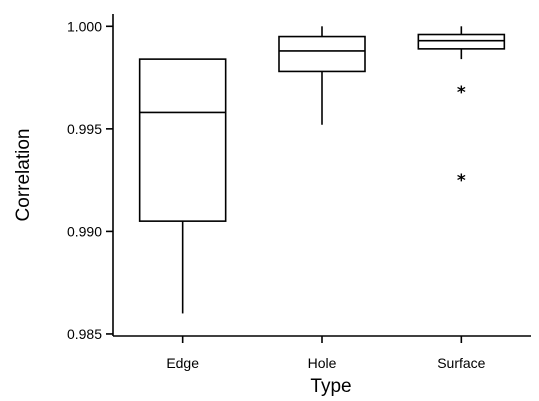 The image size is (539, 401). What do you see at coordinates (326, 353) in the screenshot?
I see `x-axis: Edge Hole Surface` at bounding box center [326, 353].